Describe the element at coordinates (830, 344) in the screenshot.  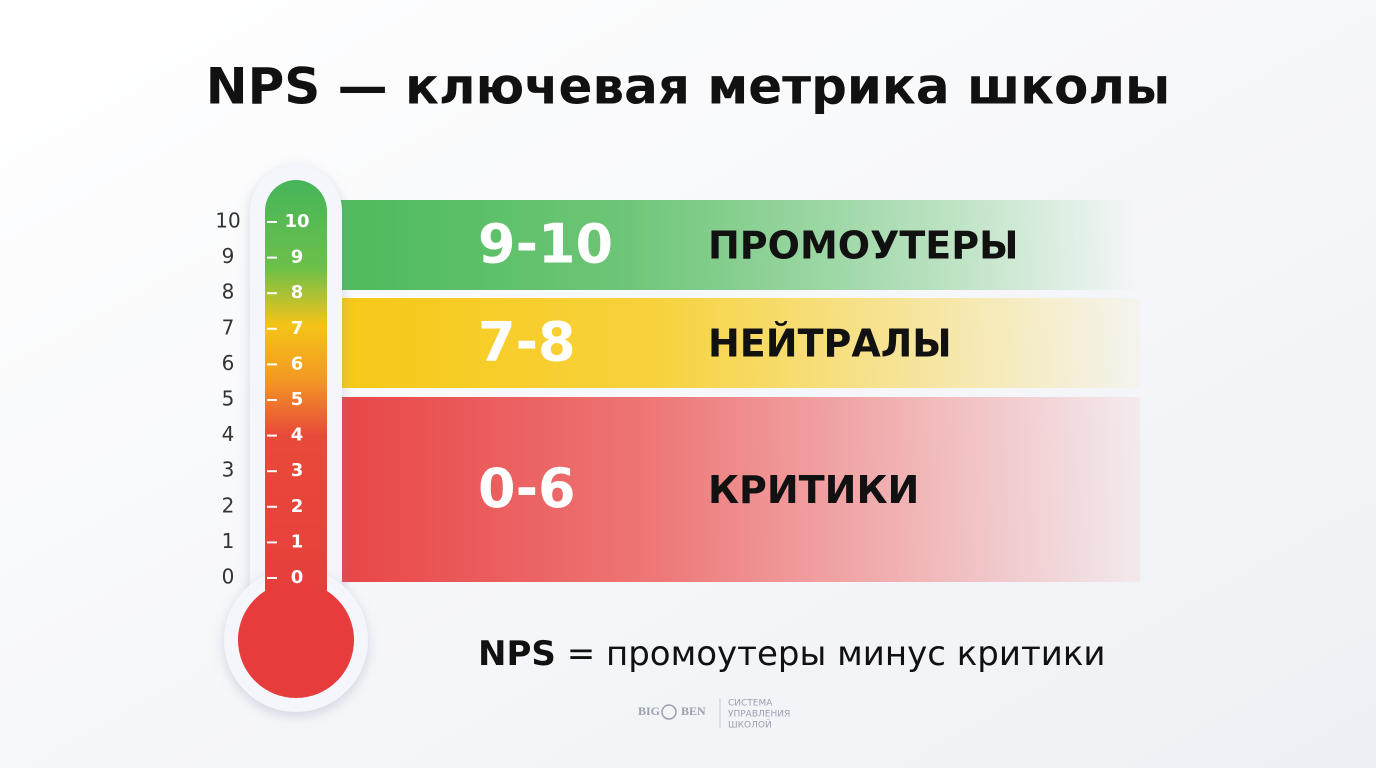
I see `band-label: НЕЙТРАЛЫ` at that location.